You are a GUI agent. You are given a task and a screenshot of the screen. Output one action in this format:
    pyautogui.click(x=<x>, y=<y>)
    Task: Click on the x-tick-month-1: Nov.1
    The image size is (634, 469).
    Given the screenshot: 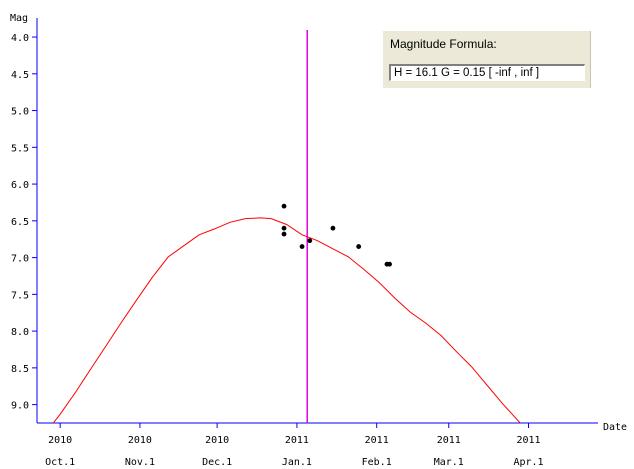 What is the action you would take?
    pyautogui.click(x=140, y=462)
    